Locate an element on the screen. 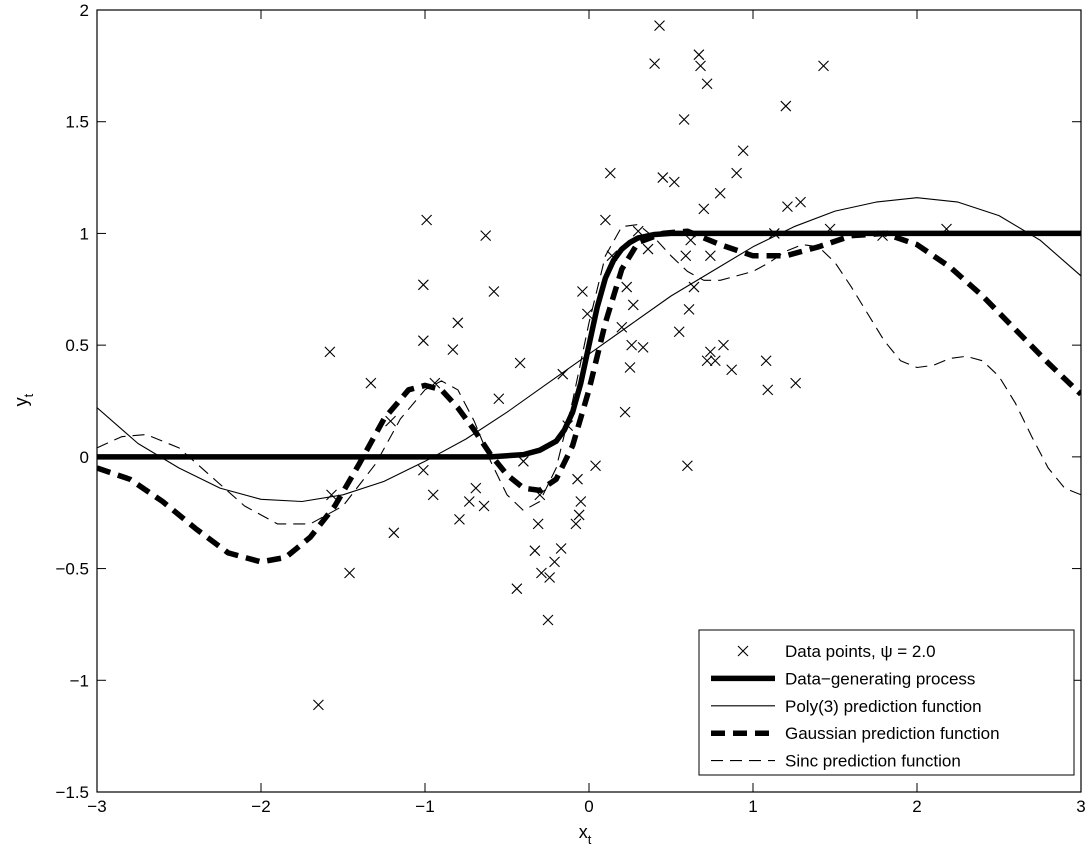 Image resolution: width=1091 pixels, height=852 pixels. legend-box is located at coordinates (886, 702).